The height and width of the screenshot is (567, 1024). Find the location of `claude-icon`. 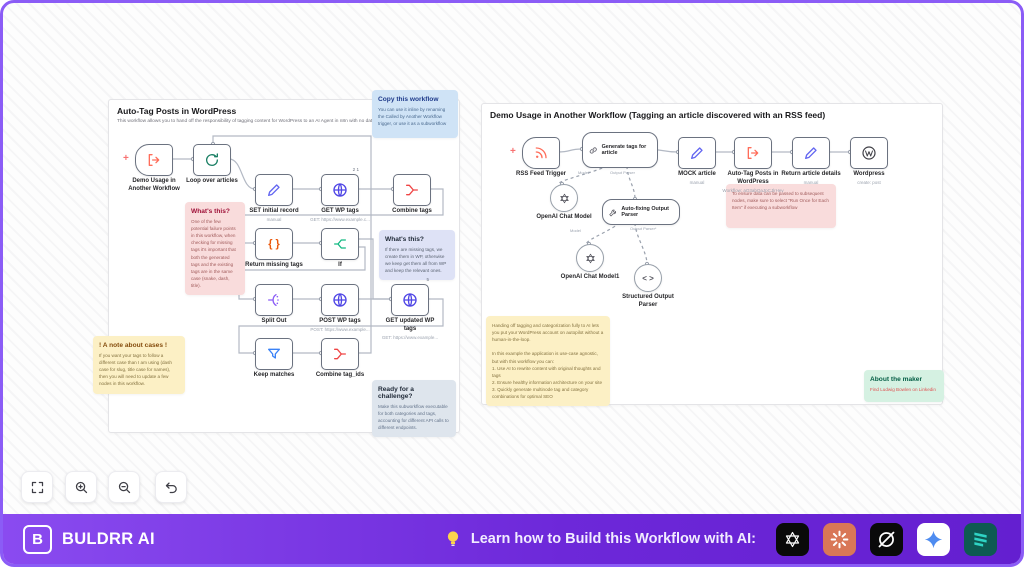

claude-icon is located at coordinates (839, 539).